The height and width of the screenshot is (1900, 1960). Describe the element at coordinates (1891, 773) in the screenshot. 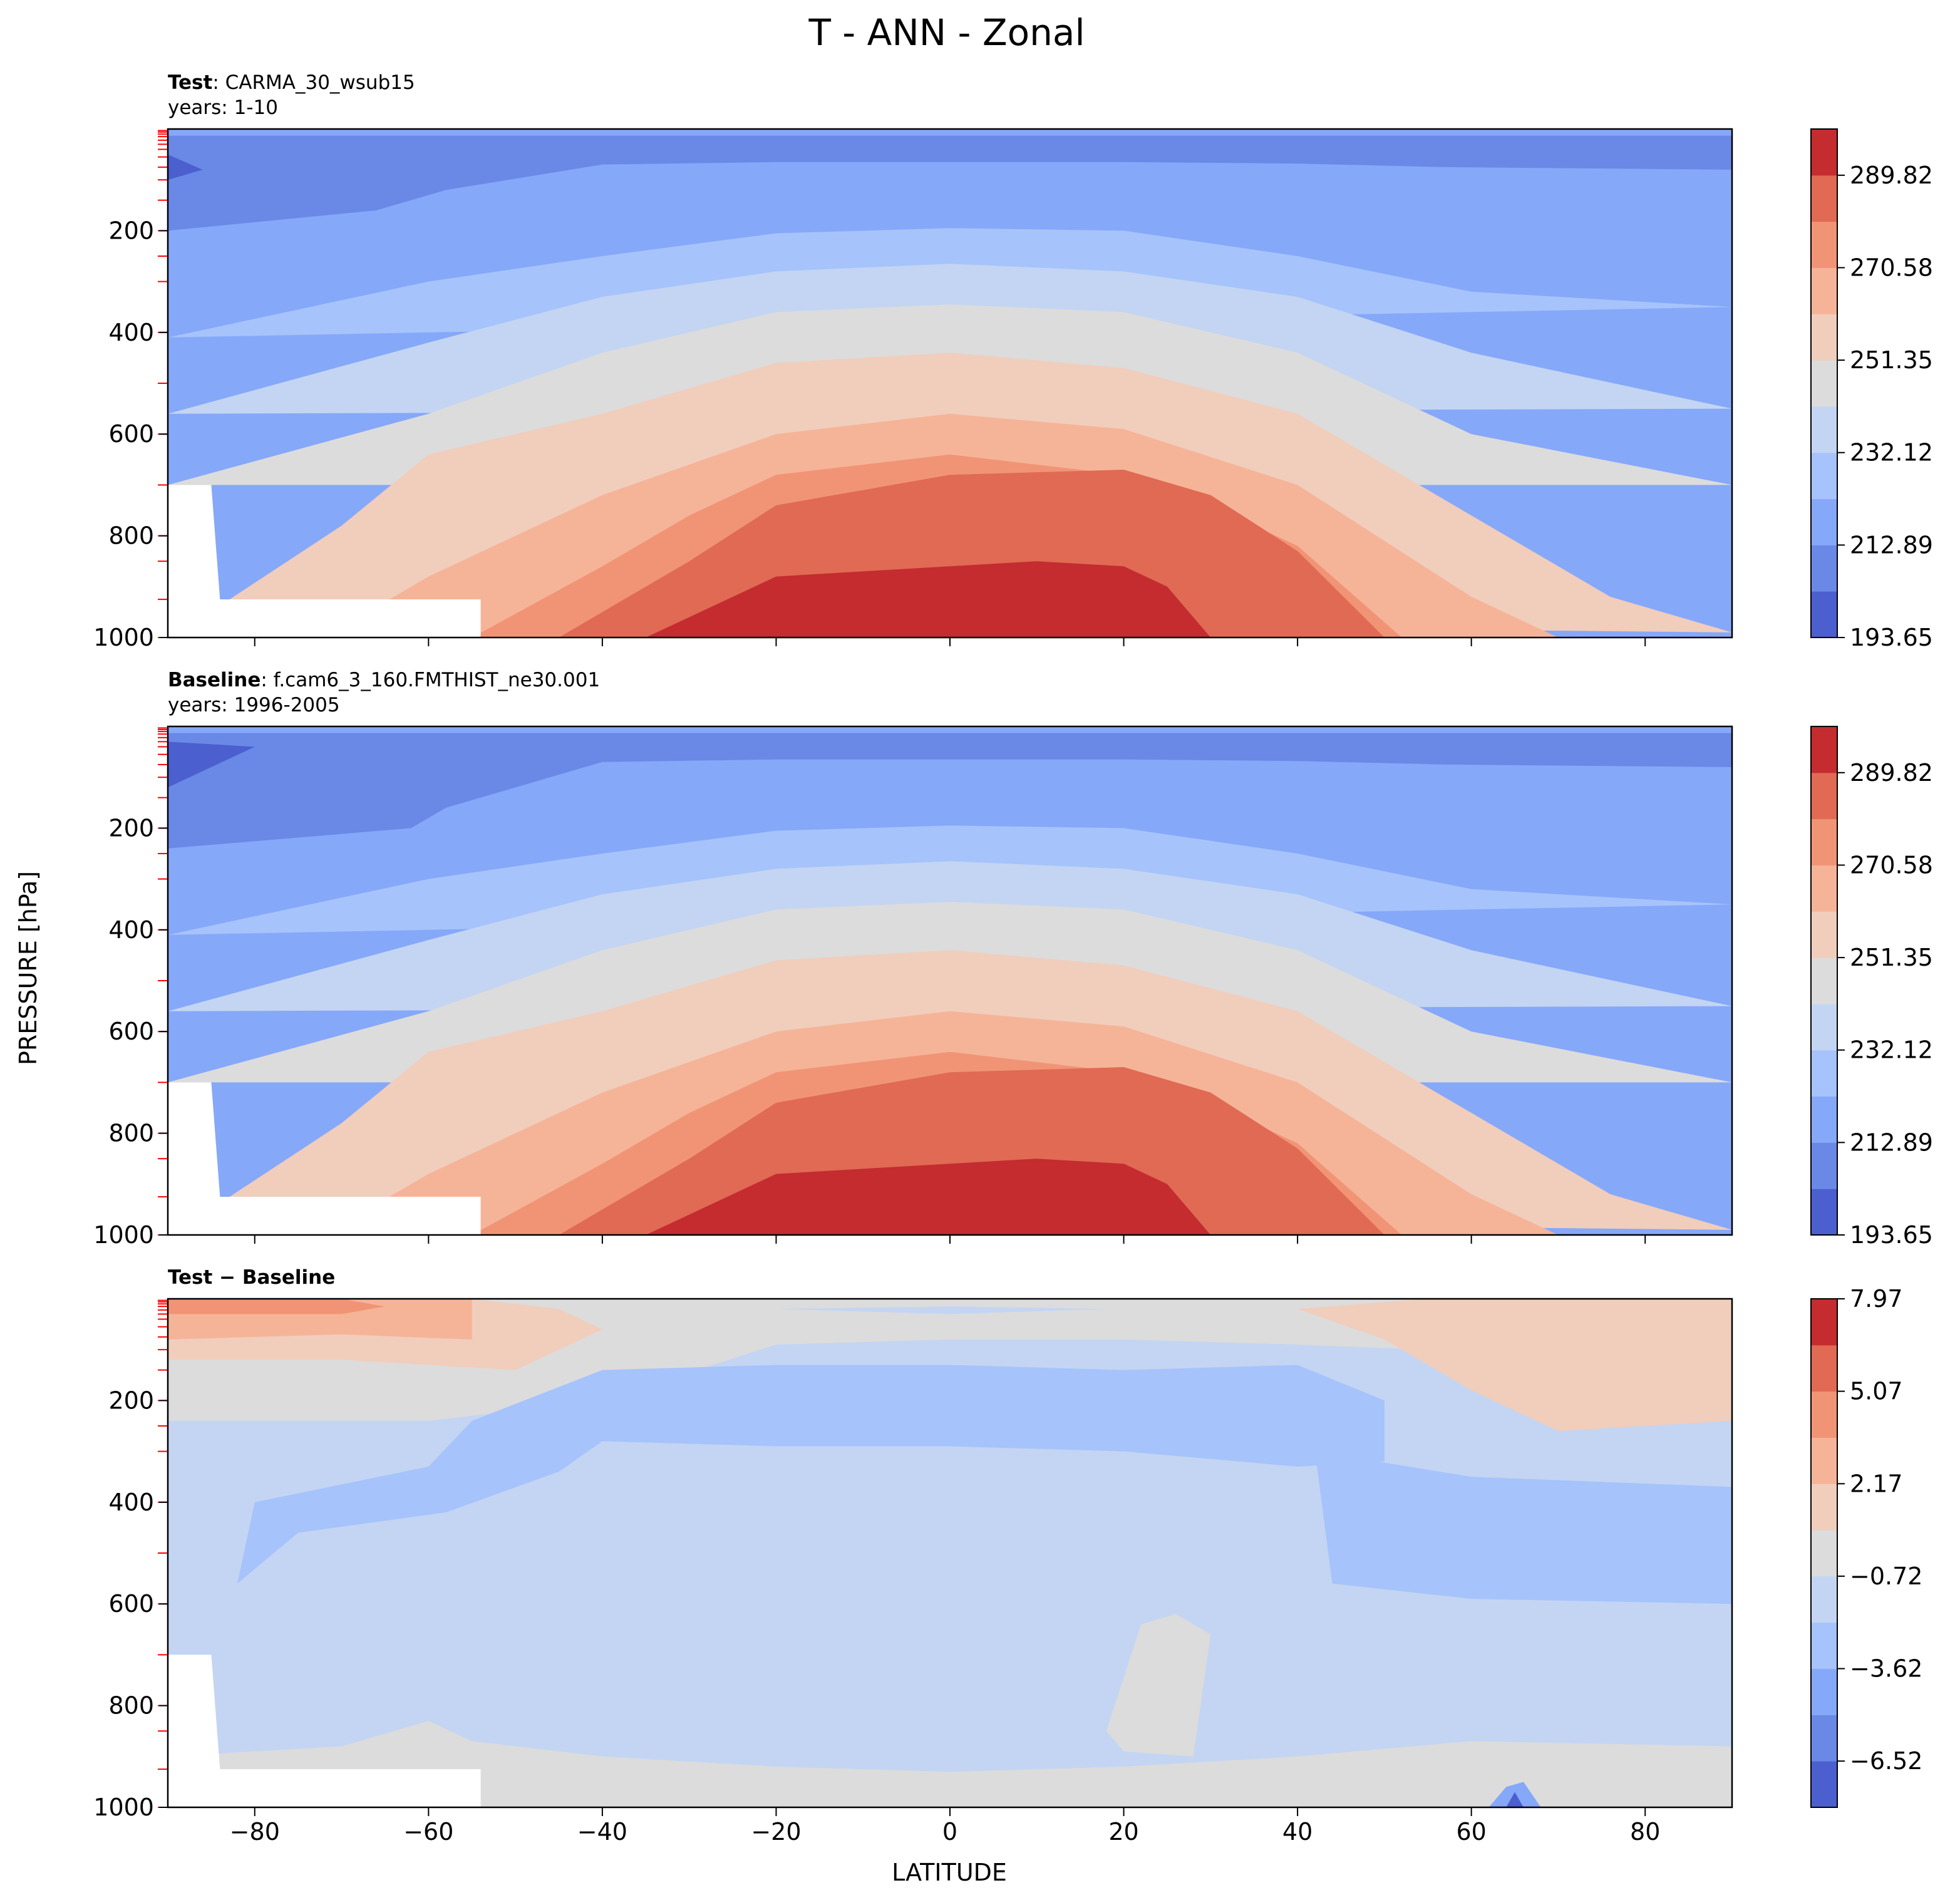

I see `colorbar-tick-label: 289.82` at that location.